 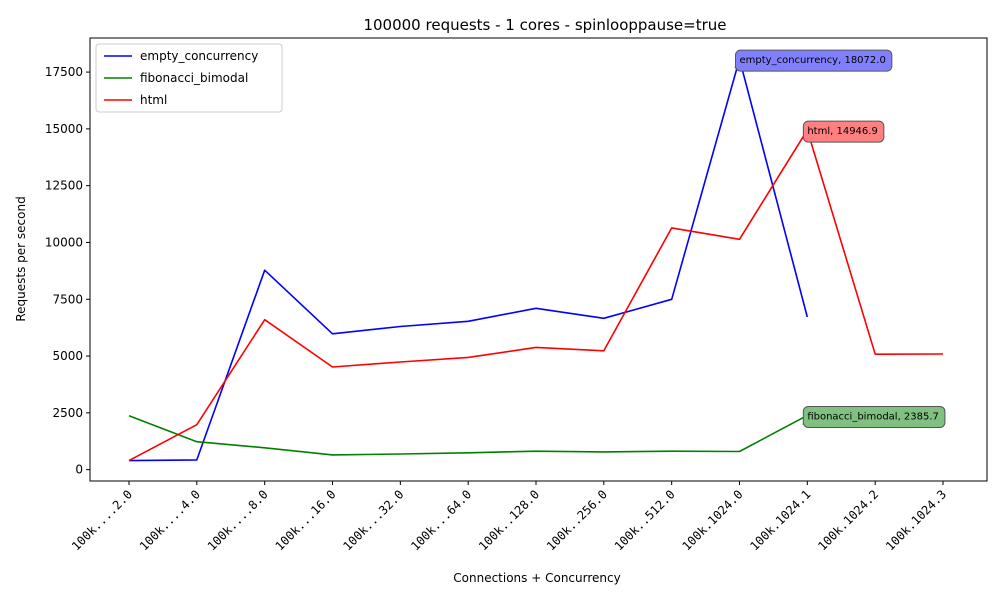 What do you see at coordinates (713, 520) in the screenshot?
I see `x-tick-label: 100k.1024.0` at bounding box center [713, 520].